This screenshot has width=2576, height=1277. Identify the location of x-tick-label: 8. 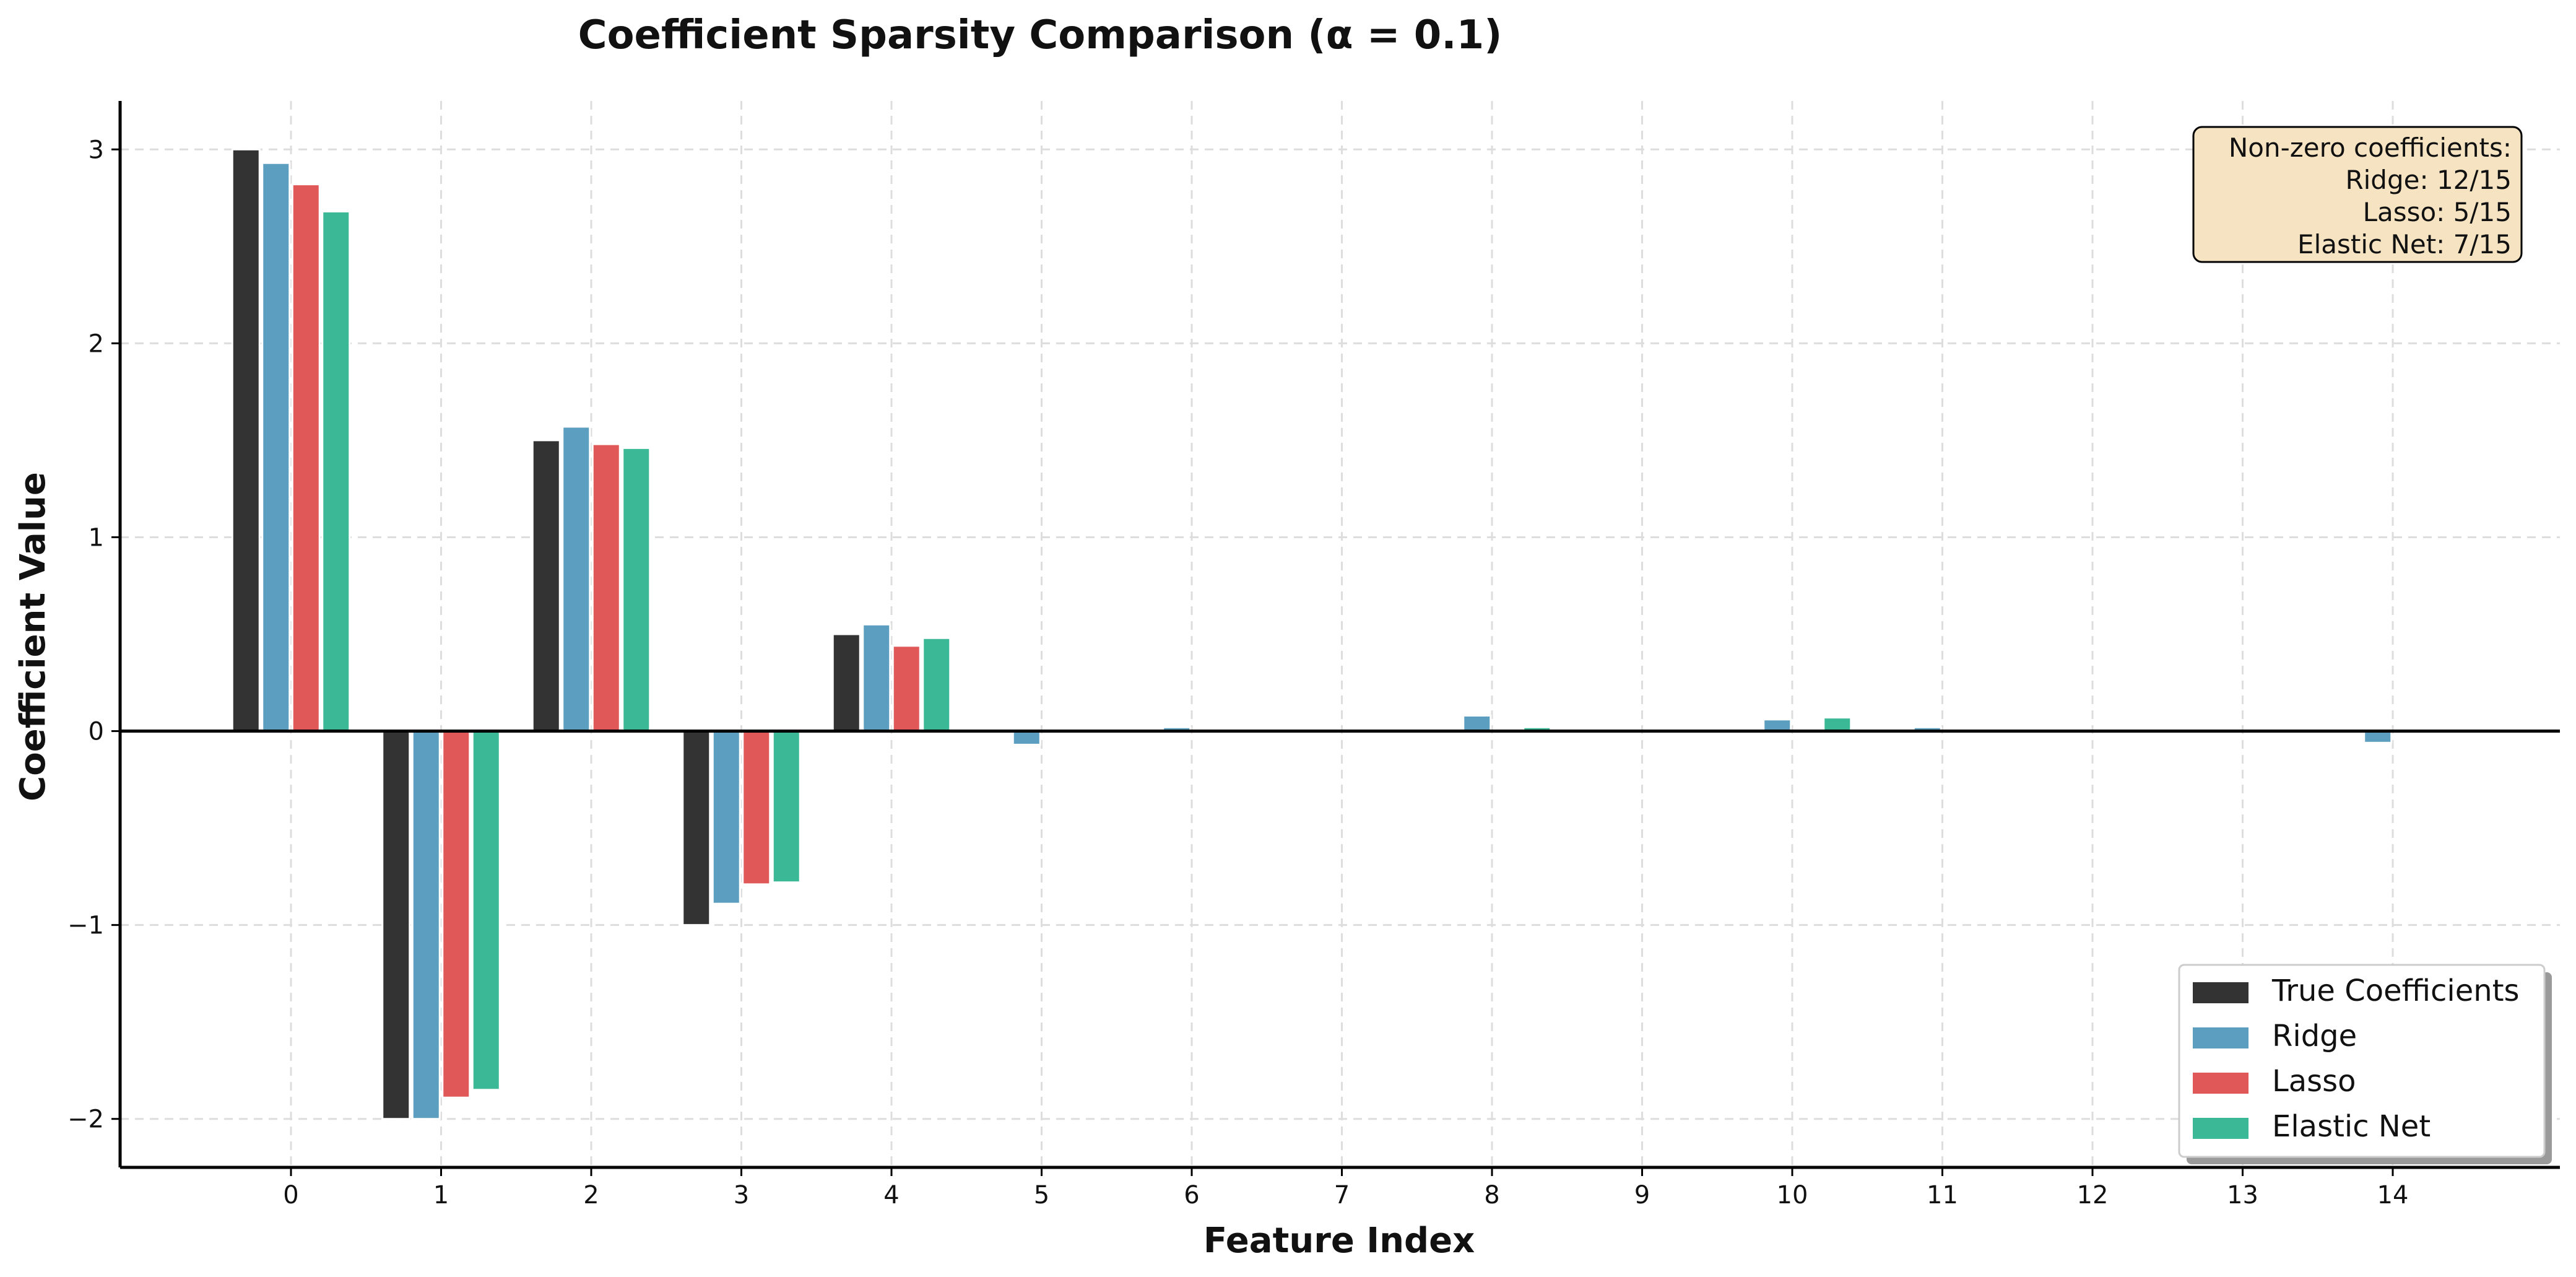
(1491, 1195).